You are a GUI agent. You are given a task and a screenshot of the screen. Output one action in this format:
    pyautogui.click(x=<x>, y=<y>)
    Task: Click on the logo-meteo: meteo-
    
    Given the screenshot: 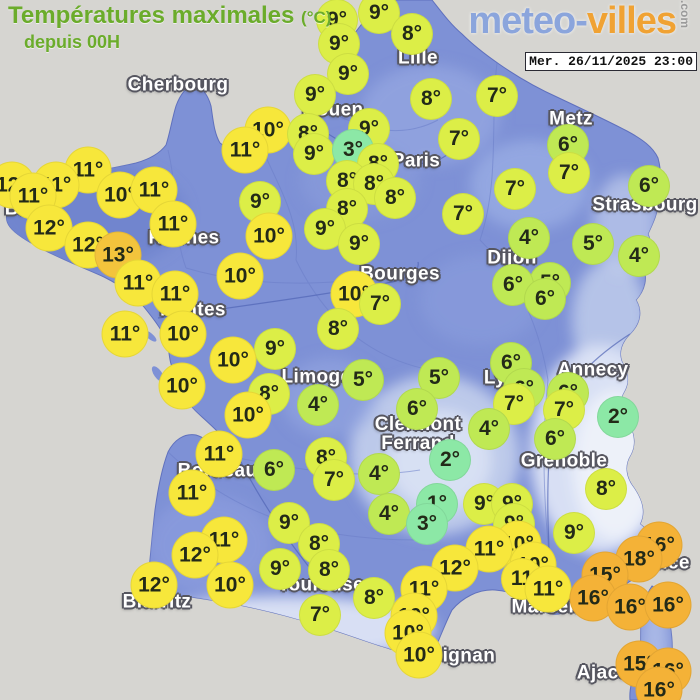 What is the action you would take?
    pyautogui.click(x=528, y=21)
    